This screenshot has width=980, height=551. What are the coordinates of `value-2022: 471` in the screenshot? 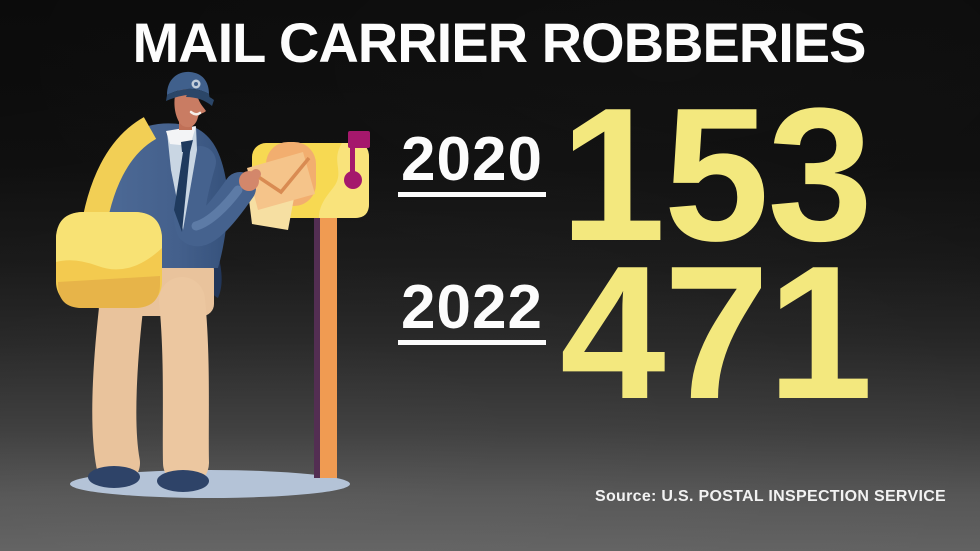 It's located at (716, 333).